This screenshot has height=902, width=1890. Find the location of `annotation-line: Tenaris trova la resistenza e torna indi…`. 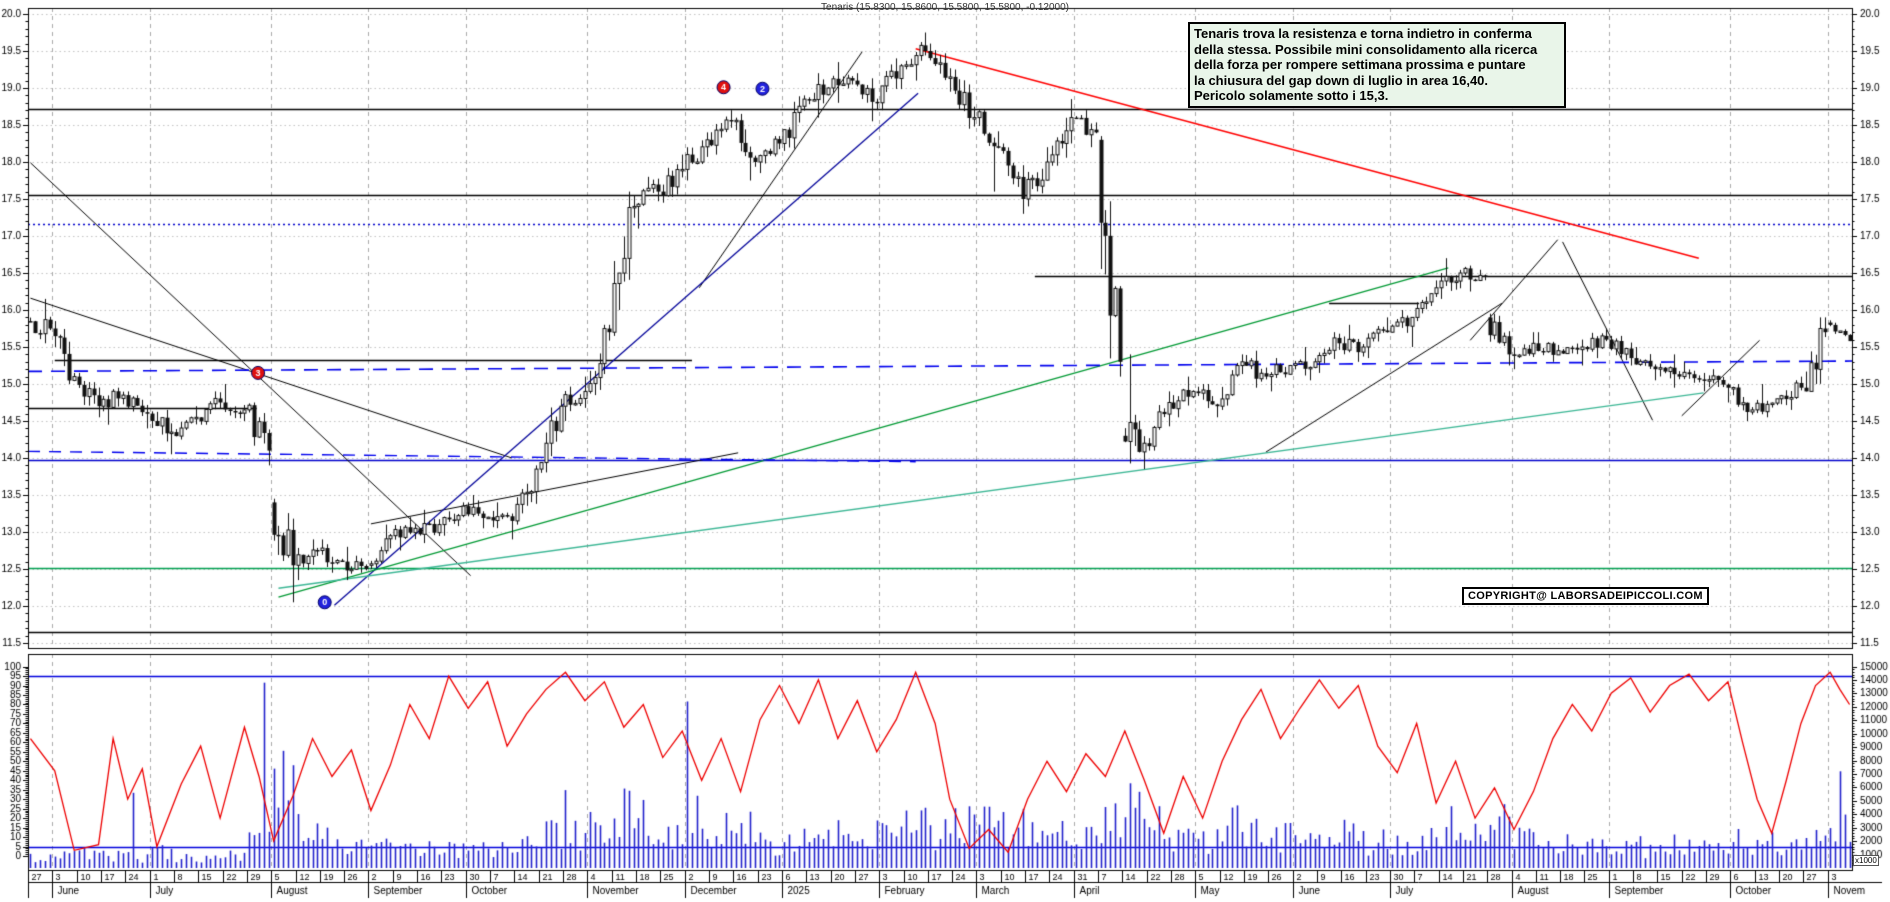

annotation-line: Tenaris trova la resistenza e torna indi… is located at coordinates (1363, 33).